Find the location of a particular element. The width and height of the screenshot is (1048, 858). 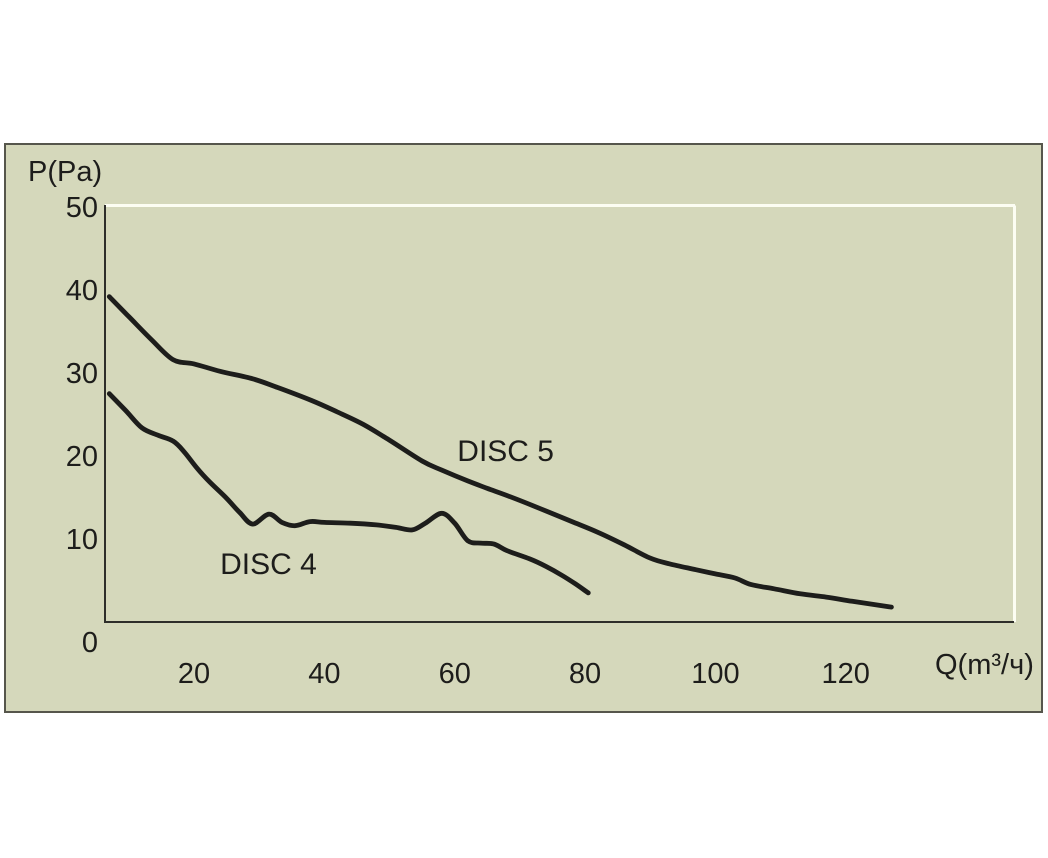

y-tick-label: 40 is located at coordinates (82, 291).